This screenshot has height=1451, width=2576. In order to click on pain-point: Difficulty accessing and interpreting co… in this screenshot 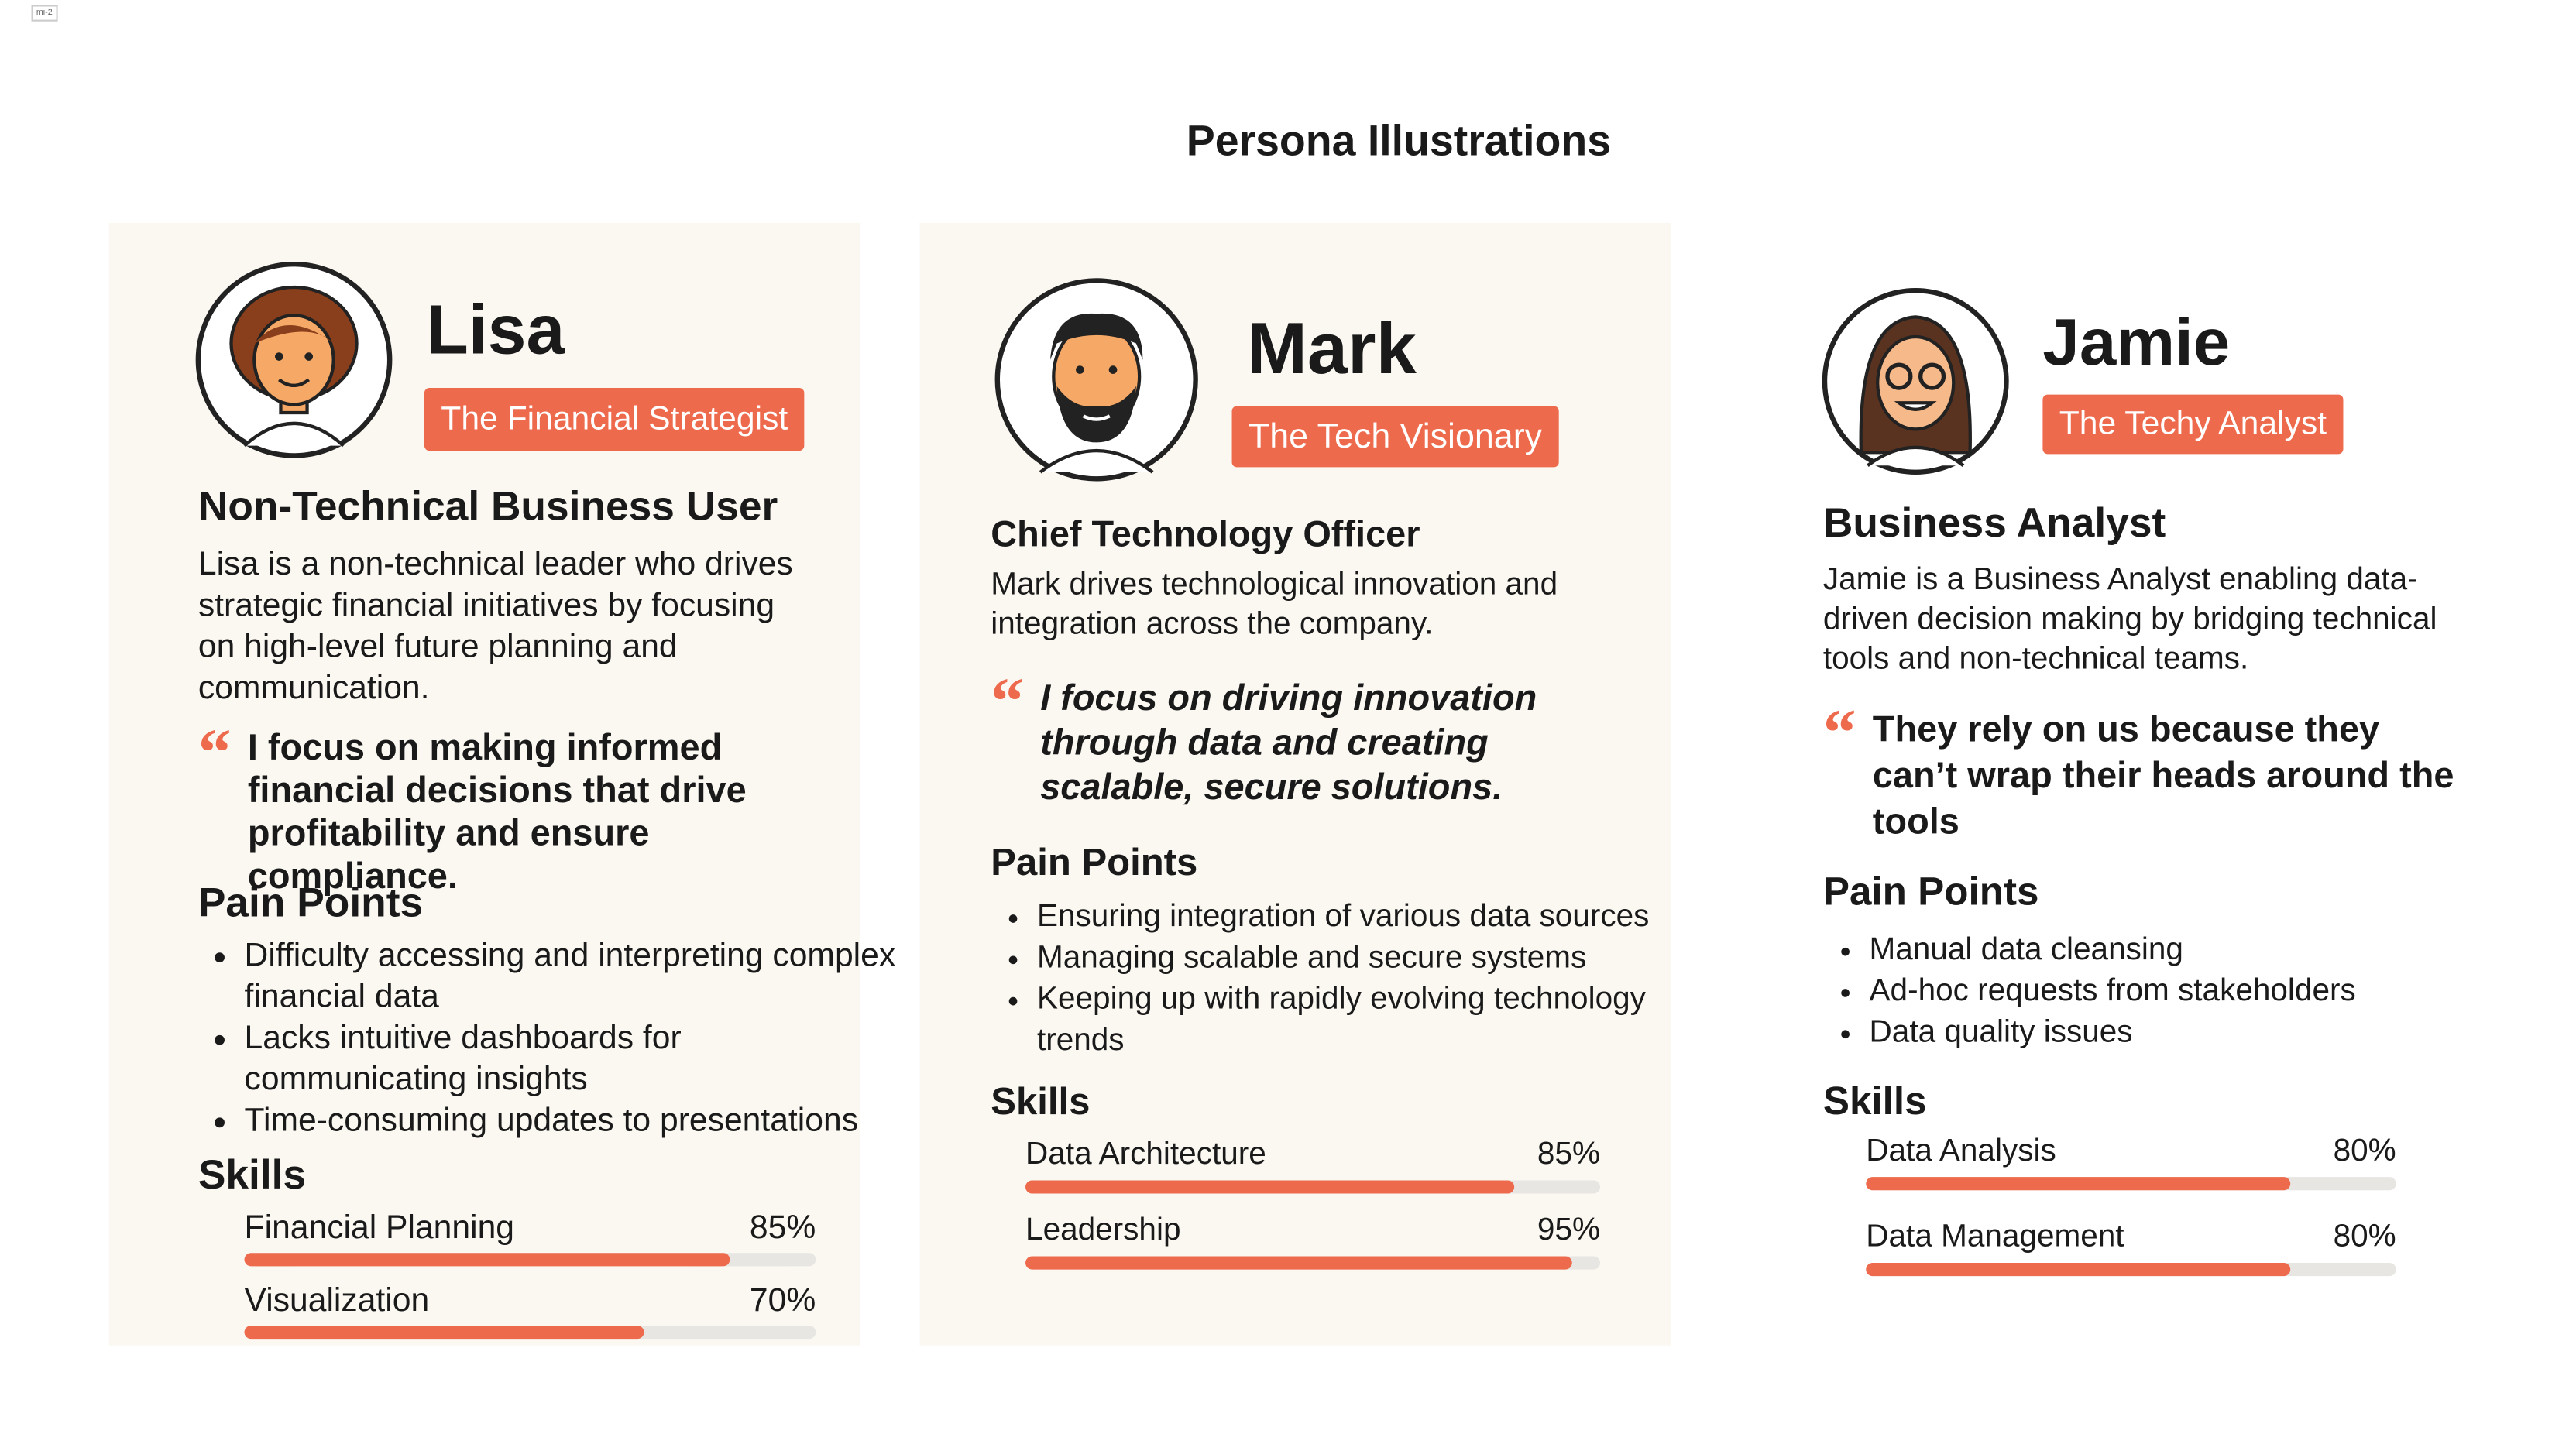, I will do `click(575, 977)`.